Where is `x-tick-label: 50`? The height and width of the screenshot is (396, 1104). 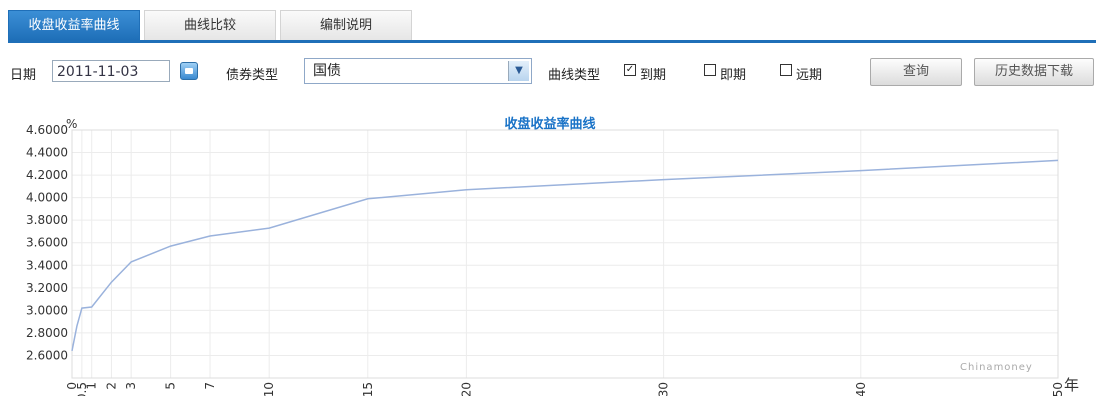
x-tick-label: 50 is located at coordinates (1058, 389).